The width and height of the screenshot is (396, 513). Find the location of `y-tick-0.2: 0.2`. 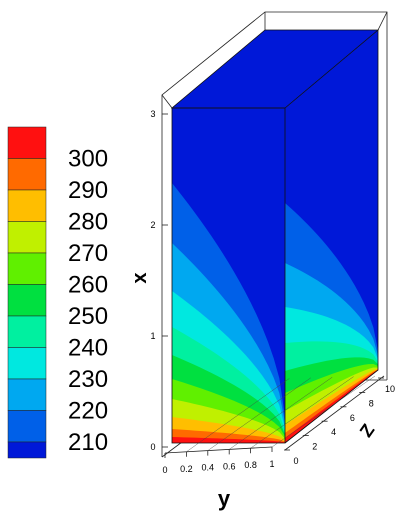

y-tick-0.2: 0.2 is located at coordinates (186, 469).